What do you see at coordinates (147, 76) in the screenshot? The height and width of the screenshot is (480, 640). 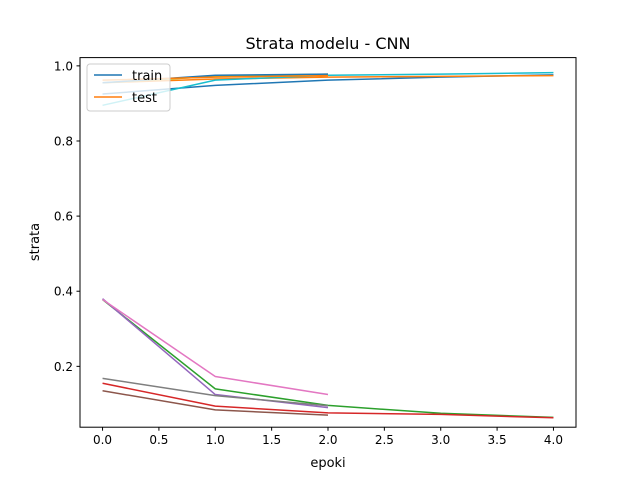 I see `legend-label-train: train` at bounding box center [147, 76].